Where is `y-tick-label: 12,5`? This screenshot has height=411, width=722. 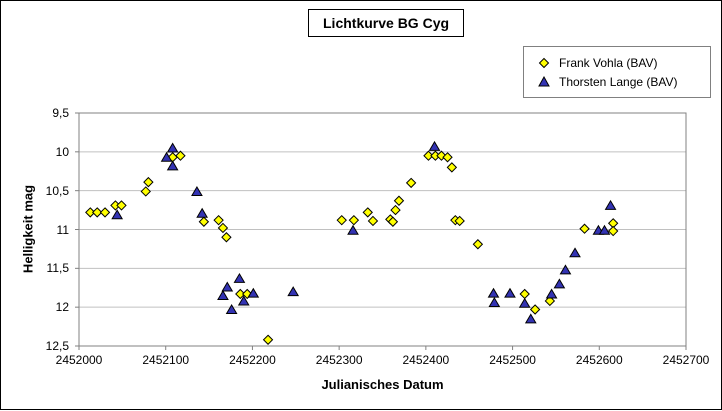
y-tick-label: 12,5 is located at coordinates (57, 346).